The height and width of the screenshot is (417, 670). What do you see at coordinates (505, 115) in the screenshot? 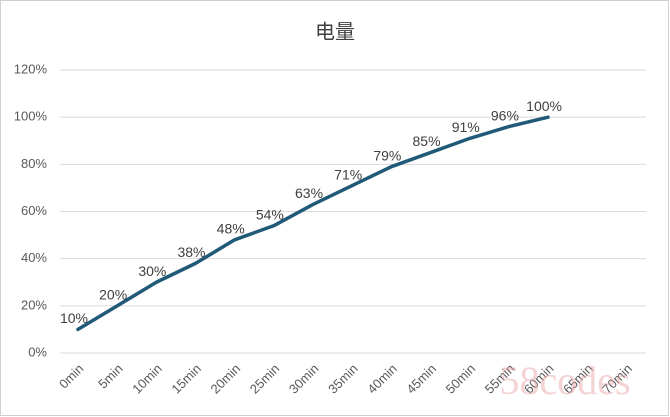
I see `data-label: 96%` at bounding box center [505, 115].